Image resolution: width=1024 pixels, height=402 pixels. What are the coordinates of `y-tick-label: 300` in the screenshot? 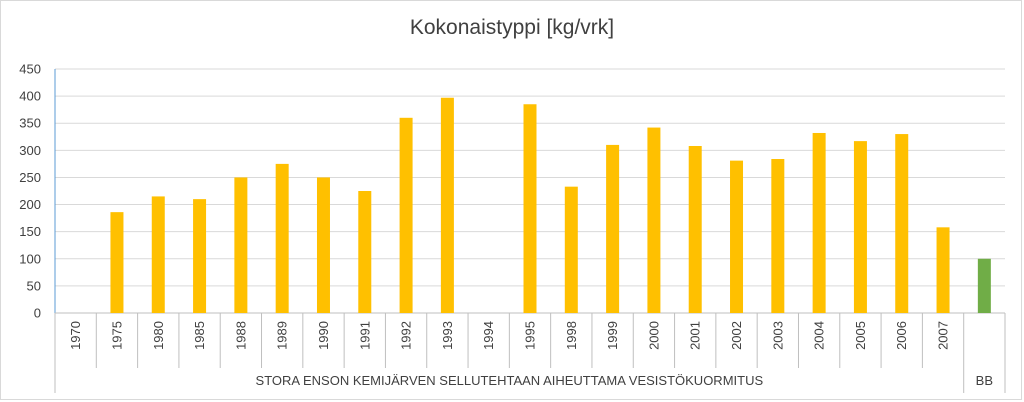 It's located at (30, 150).